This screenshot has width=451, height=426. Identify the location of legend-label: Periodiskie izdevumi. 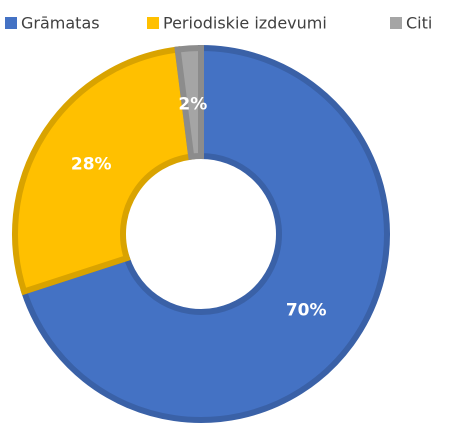
(245, 23).